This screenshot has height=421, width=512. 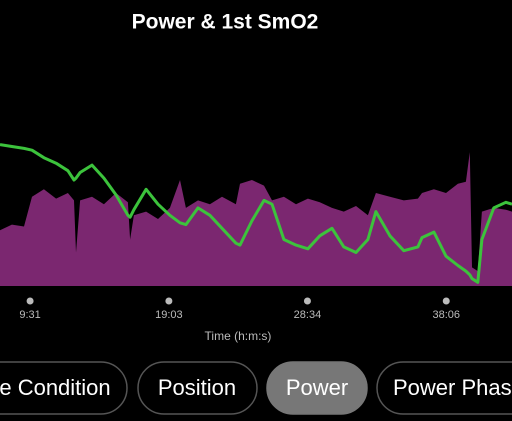 I want to click on tab-label: Power, so click(x=317, y=387).